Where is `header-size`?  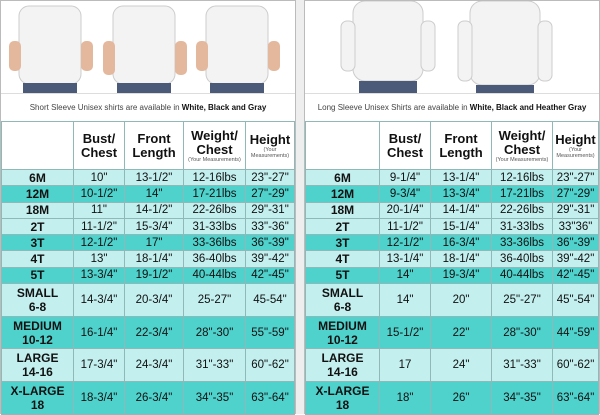 header-size is located at coordinates (37, 145).